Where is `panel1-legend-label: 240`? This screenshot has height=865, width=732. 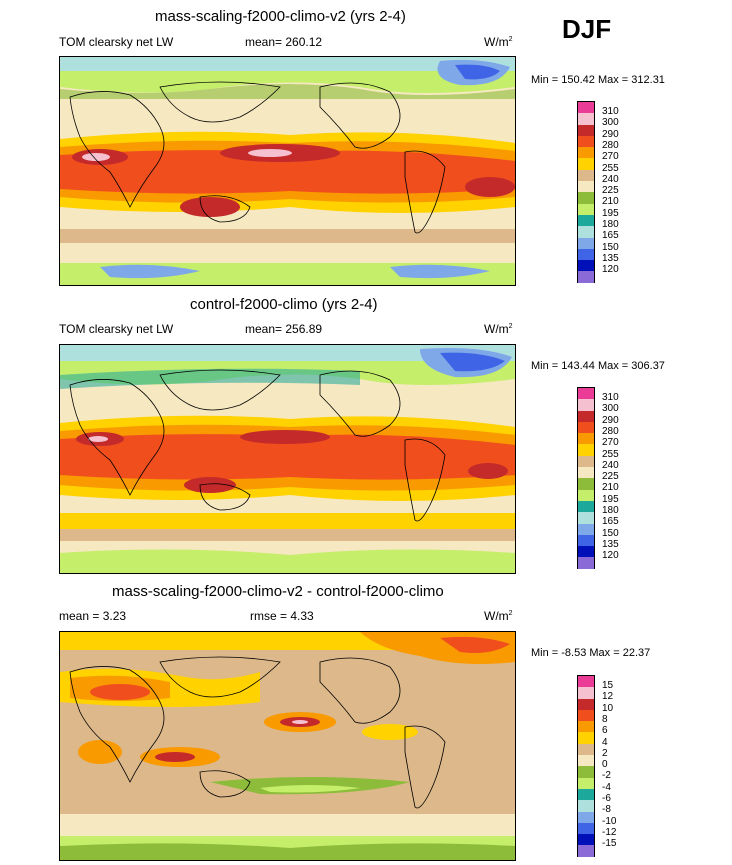 panel1-legend-label: 240 is located at coordinates (610, 179).